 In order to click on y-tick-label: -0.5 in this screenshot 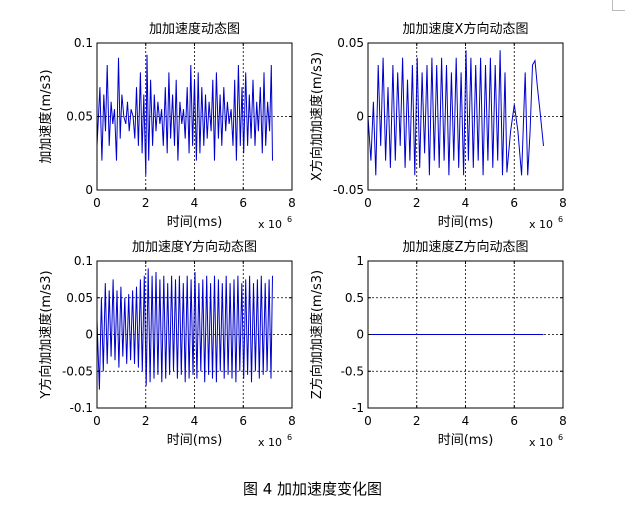, I will do `click(352, 371)`.